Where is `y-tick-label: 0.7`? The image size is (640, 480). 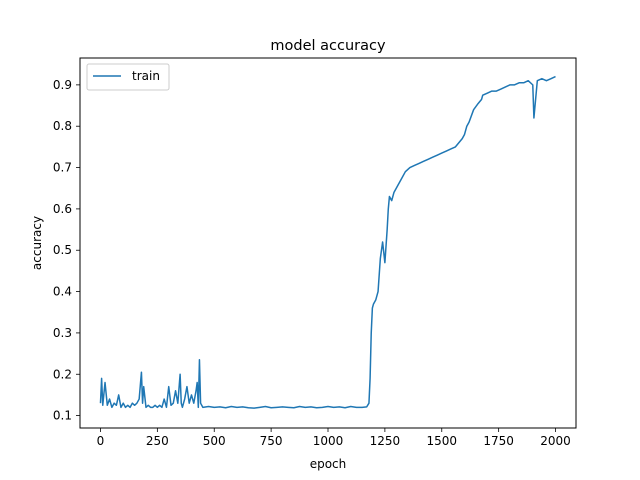
y-tick-label: 0.7 is located at coordinates (62, 168).